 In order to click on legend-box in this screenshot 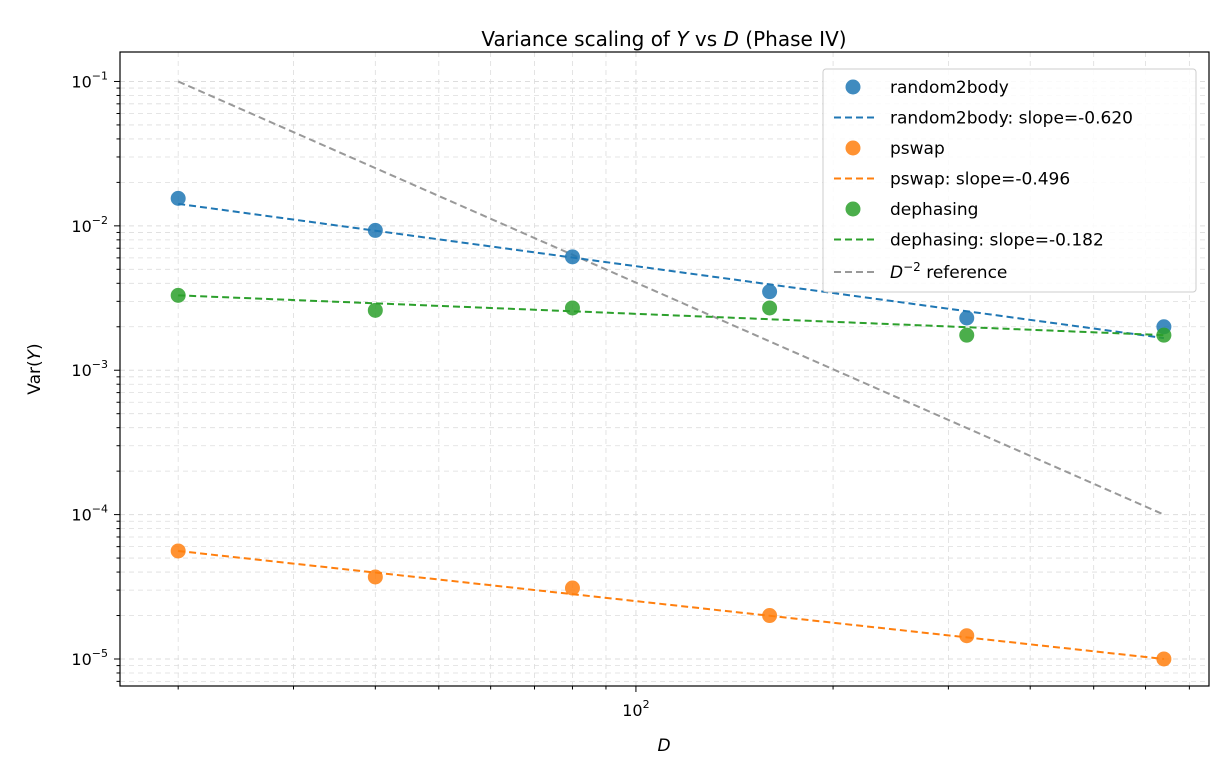, I will do `click(1009, 180)`.